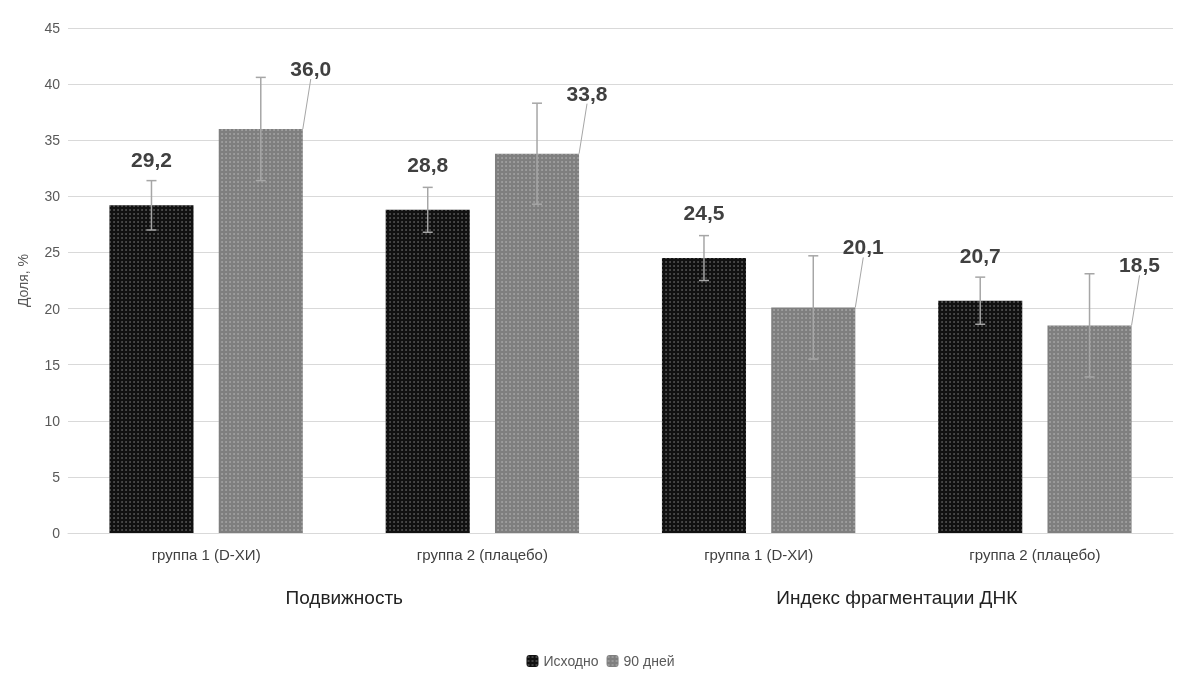  Describe the element at coordinates (52, 140) in the screenshot. I see `y-tick-label: 35` at that location.